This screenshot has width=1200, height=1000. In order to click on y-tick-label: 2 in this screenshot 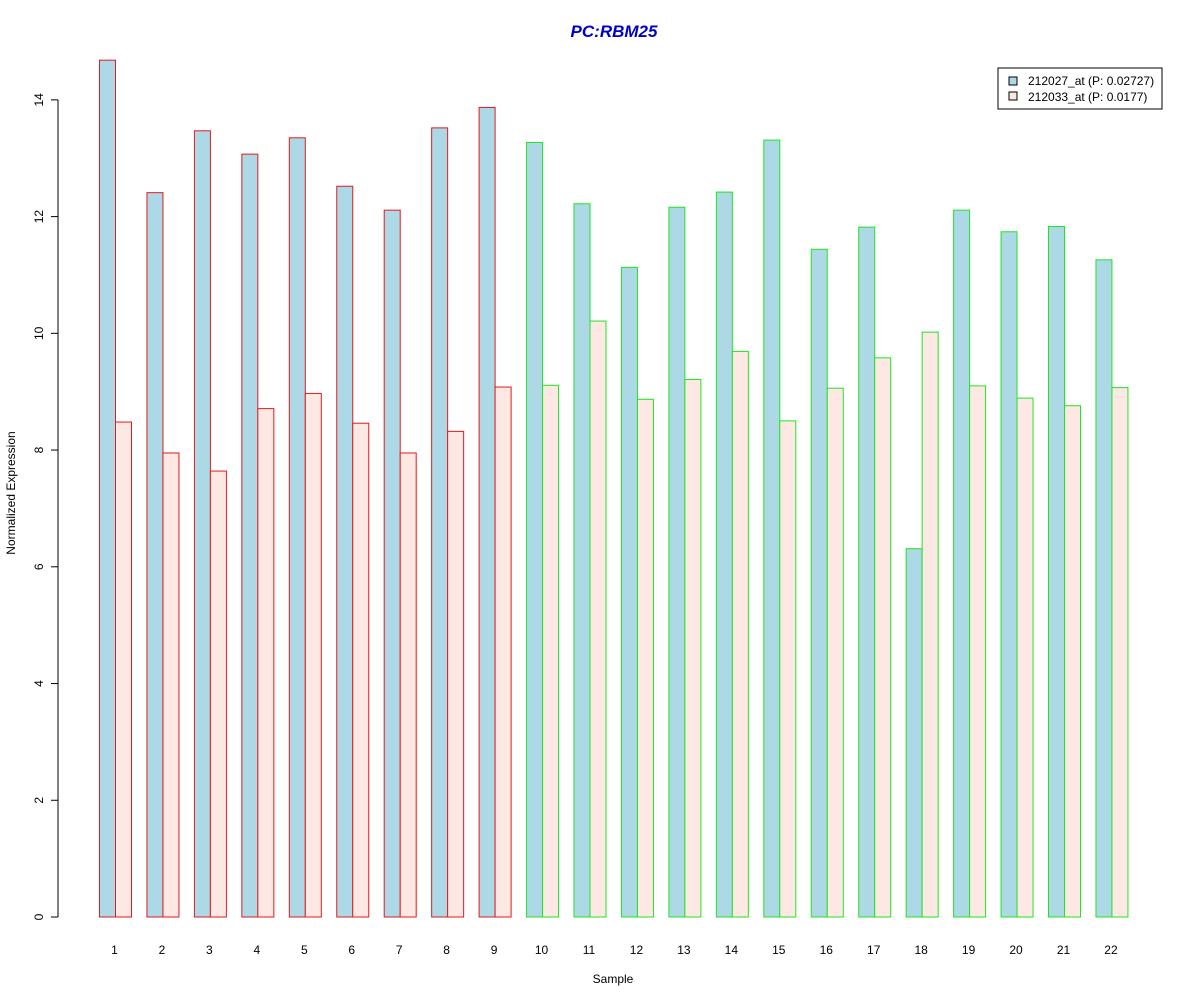, I will do `click(39, 800)`.